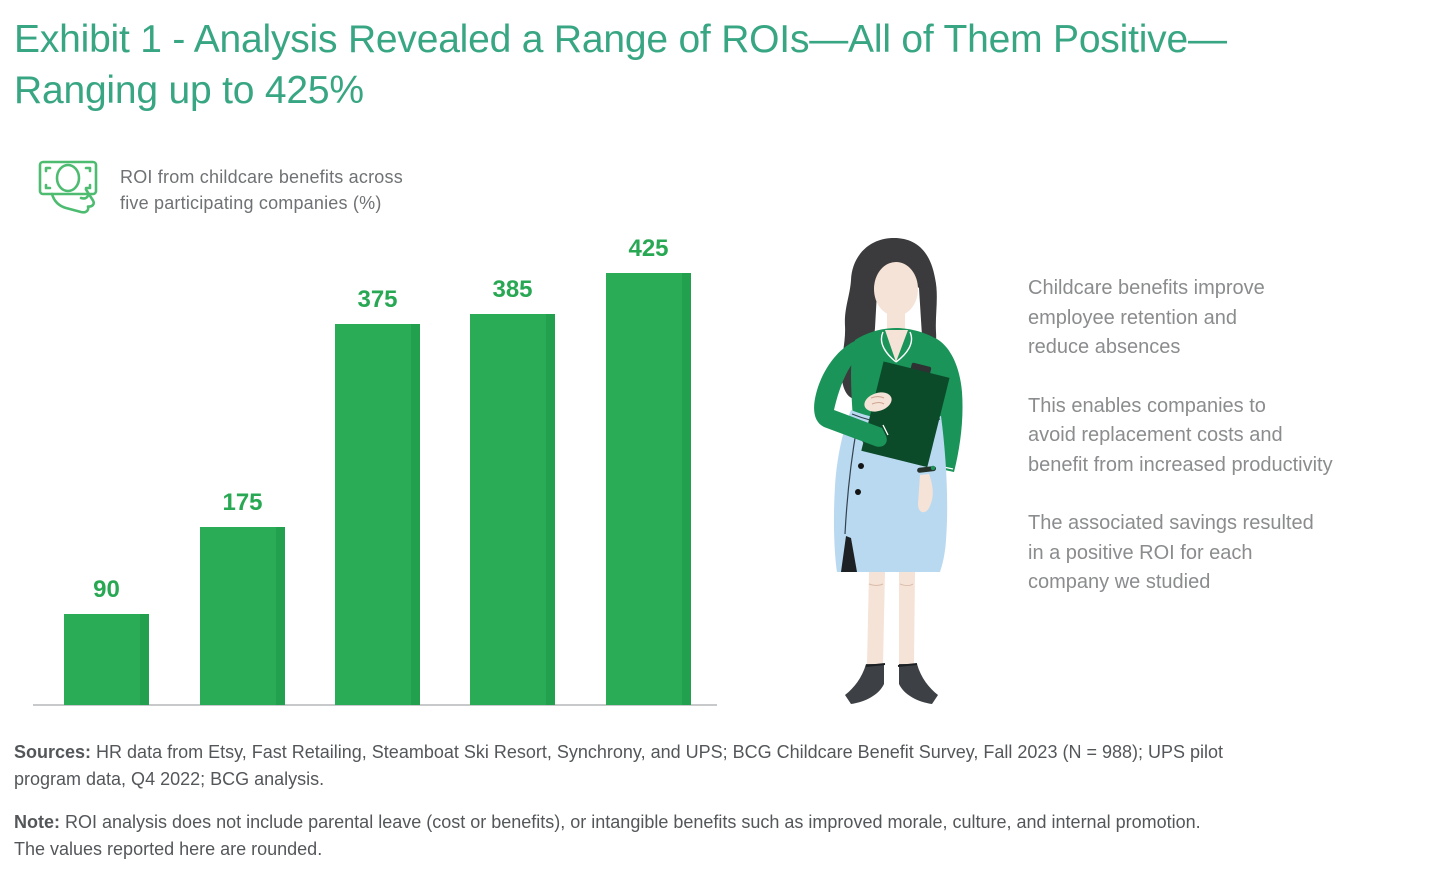 This screenshot has width=1440, height=878. Describe the element at coordinates (512, 289) in the screenshot. I see `bar-value-label: 385` at that location.